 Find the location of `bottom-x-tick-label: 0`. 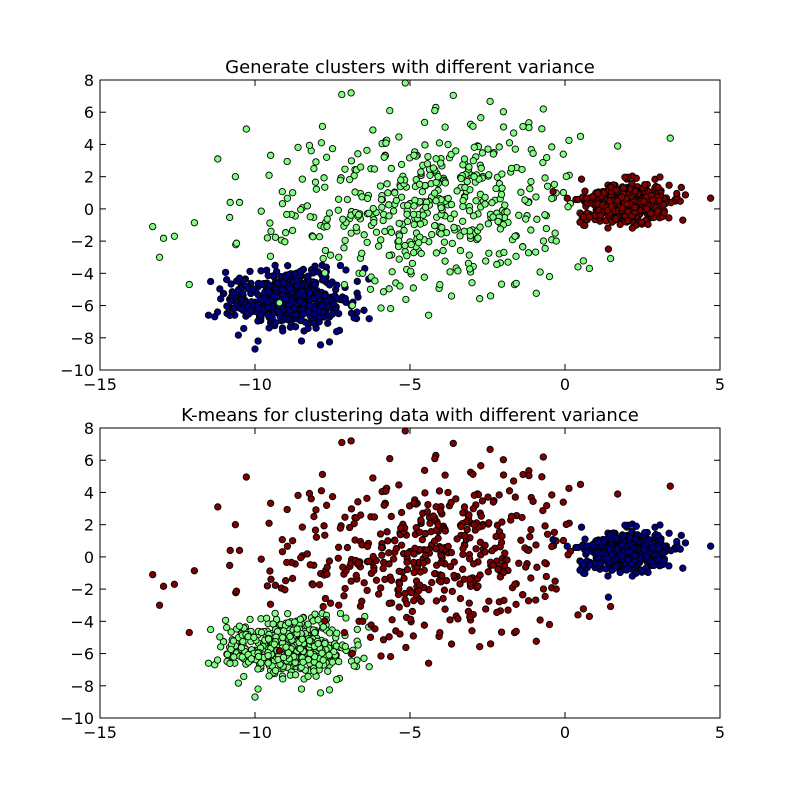

bottom-x-tick-label: 0 is located at coordinates (565, 732).